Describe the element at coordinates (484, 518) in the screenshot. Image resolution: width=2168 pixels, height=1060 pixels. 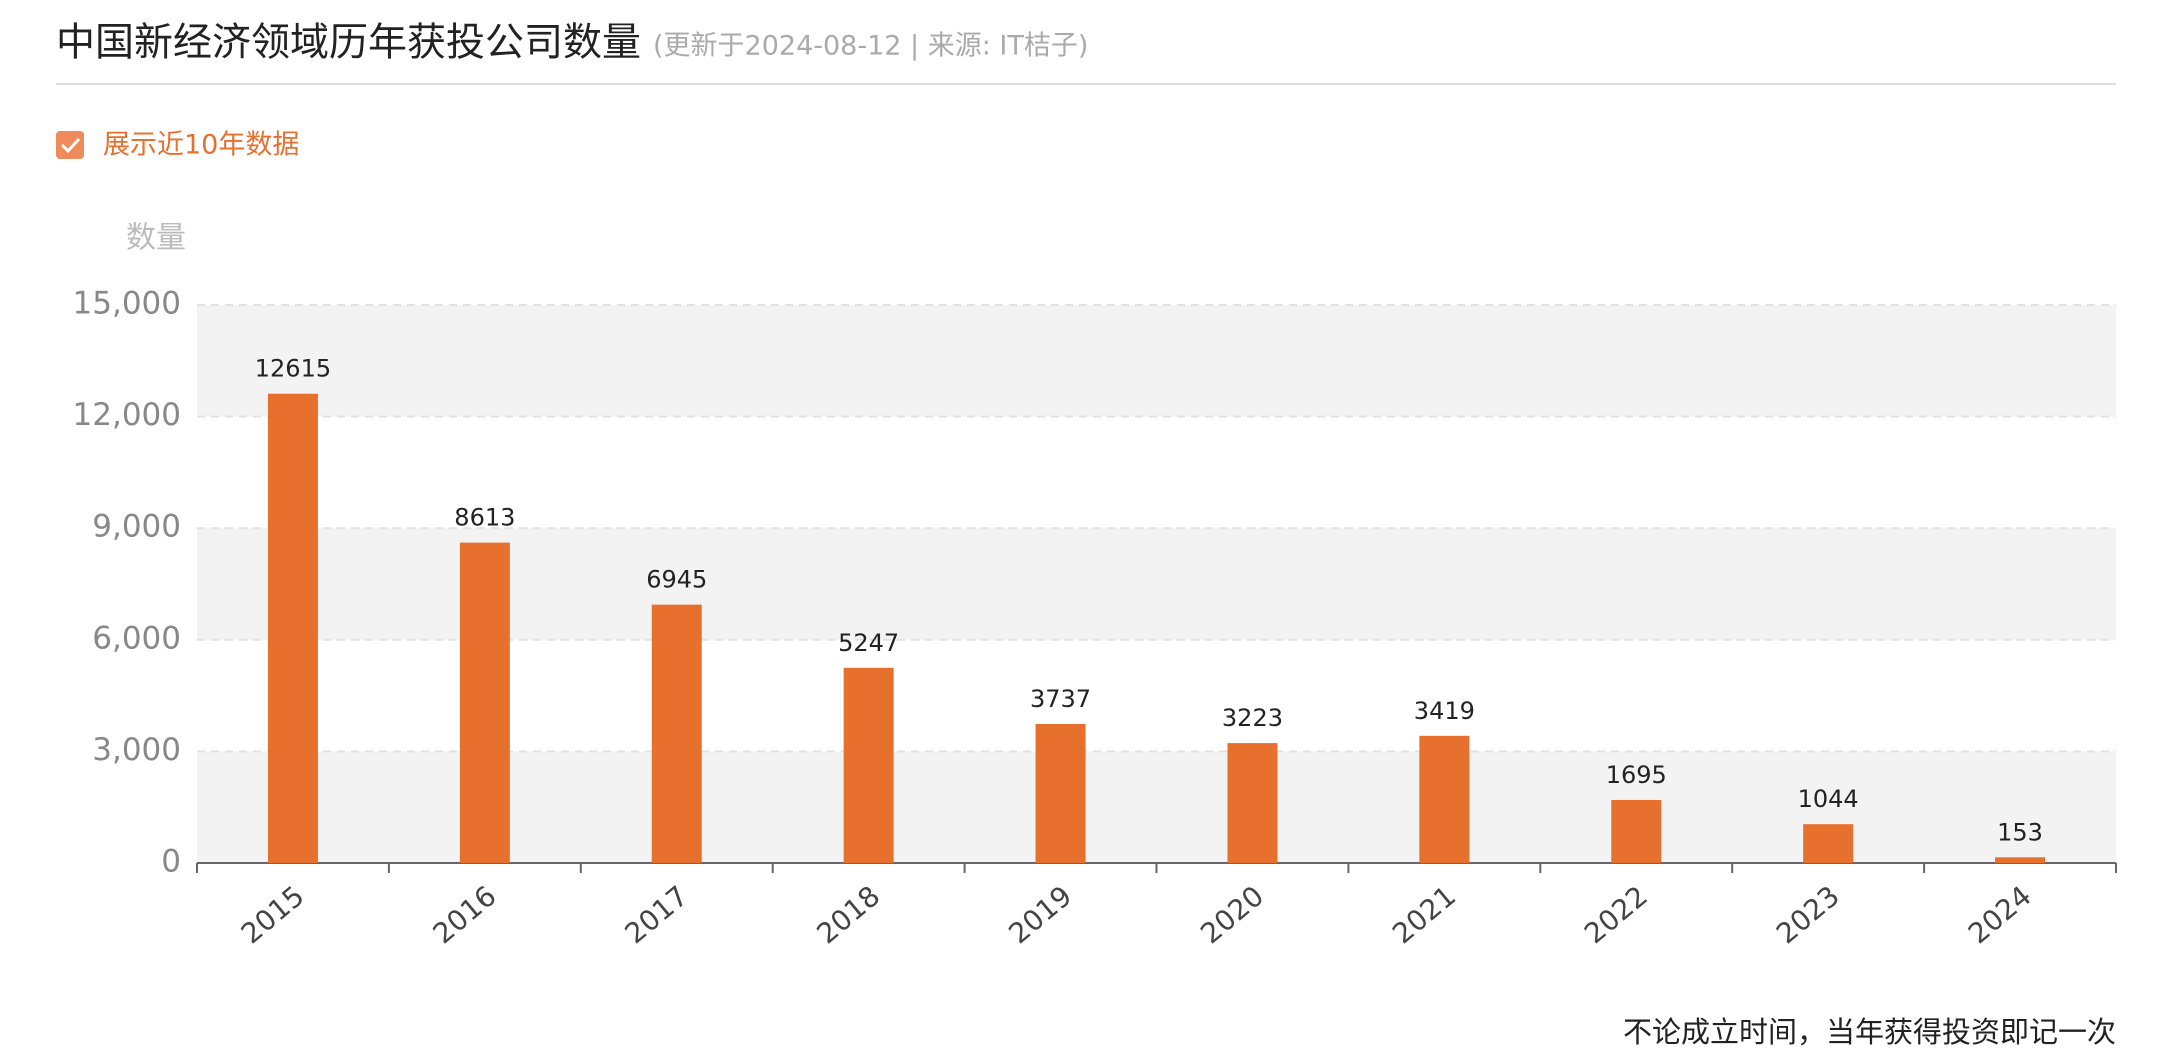
I see `value-label: 8613` at that location.